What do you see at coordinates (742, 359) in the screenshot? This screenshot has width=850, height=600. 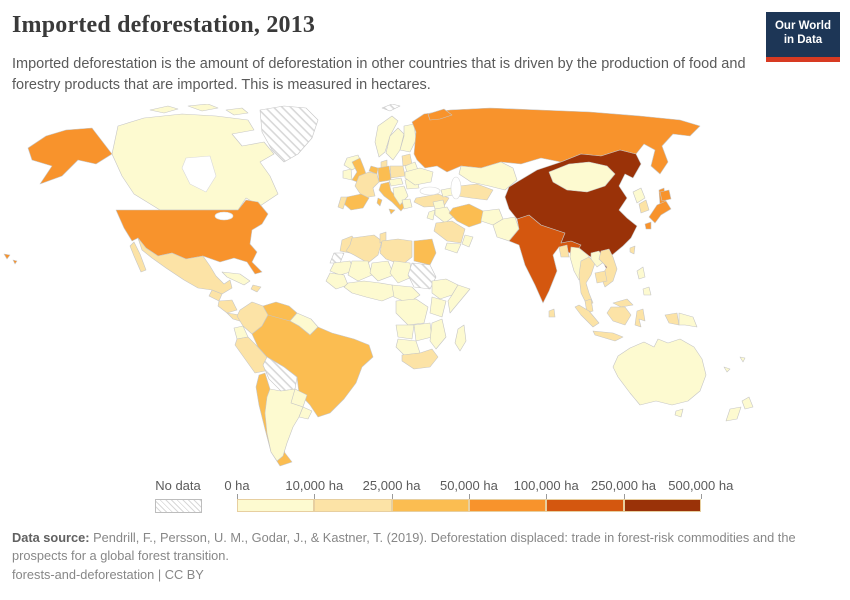 I see `country-fiji` at bounding box center [742, 359].